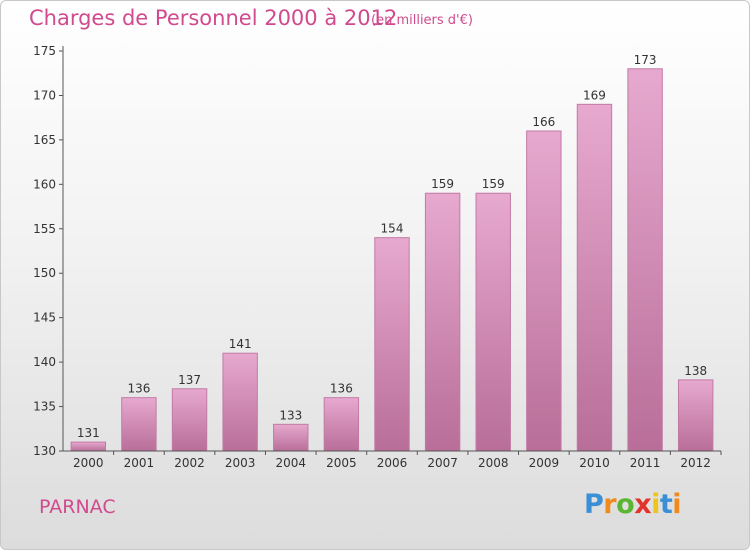 The image size is (750, 550). What do you see at coordinates (392, 463) in the screenshot?
I see `x-tick-2006: 2006` at bounding box center [392, 463].